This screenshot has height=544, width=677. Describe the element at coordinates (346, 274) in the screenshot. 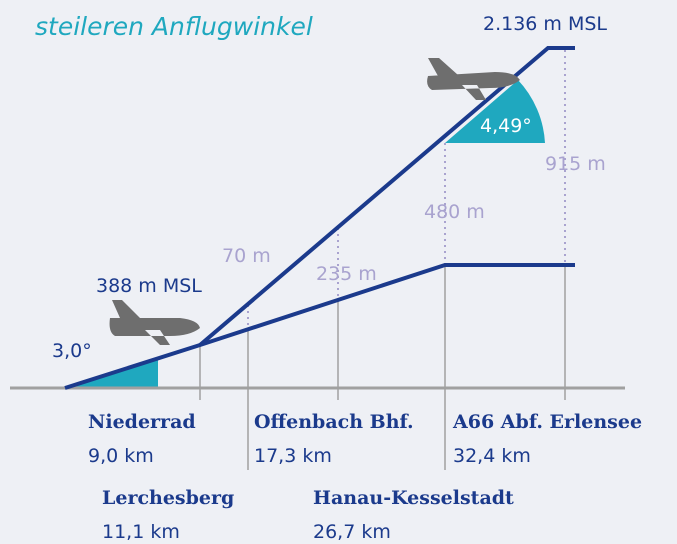

I see `height-label: 235 m` at that location.